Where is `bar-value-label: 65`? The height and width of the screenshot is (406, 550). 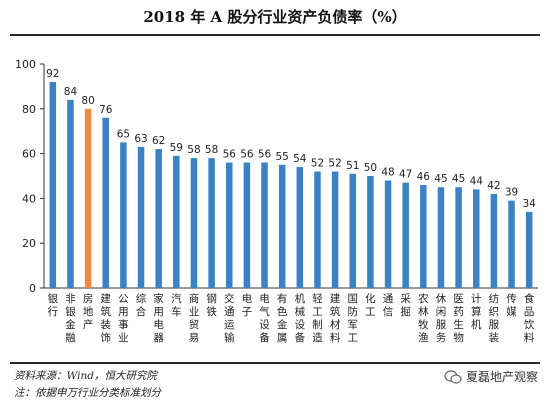 bar-value-label: 65 is located at coordinates (123, 134).